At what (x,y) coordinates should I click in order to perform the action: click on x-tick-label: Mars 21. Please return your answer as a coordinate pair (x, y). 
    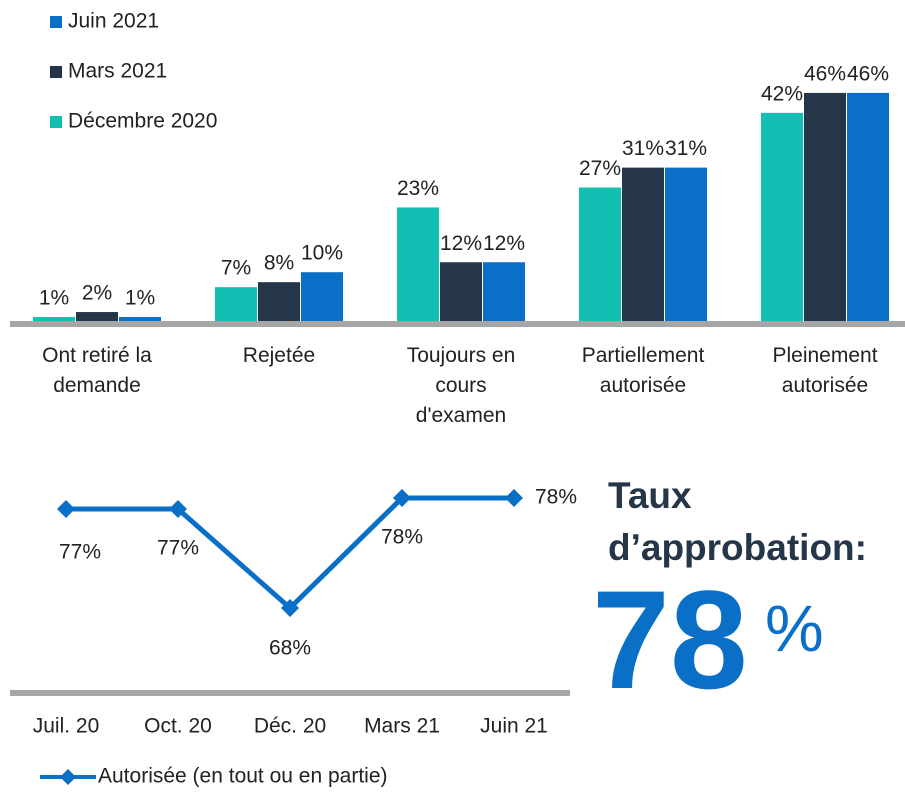
    Looking at the image, I should click on (402, 726).